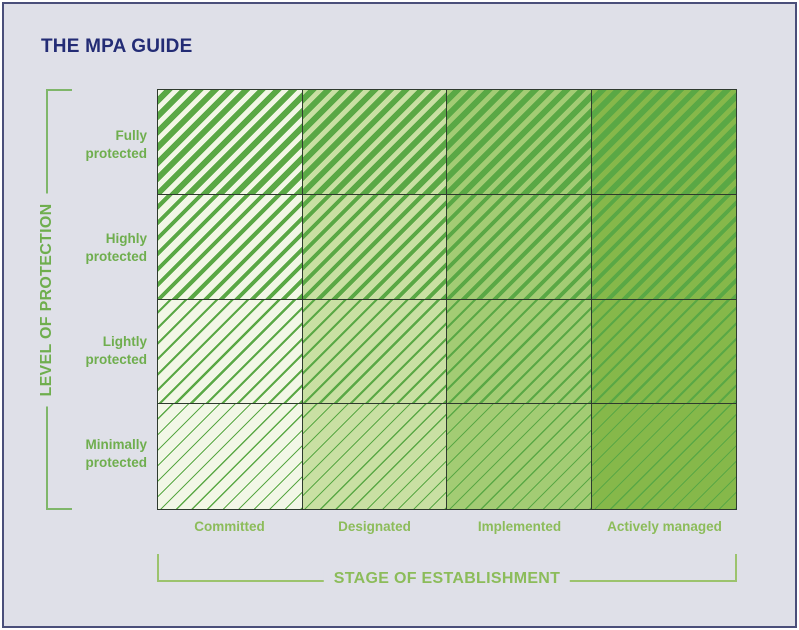 Image resolution: width=799 pixels, height=630 pixels. I want to click on y-axis-title-text: LEVEL OF PROTECTION, so click(46, 300).